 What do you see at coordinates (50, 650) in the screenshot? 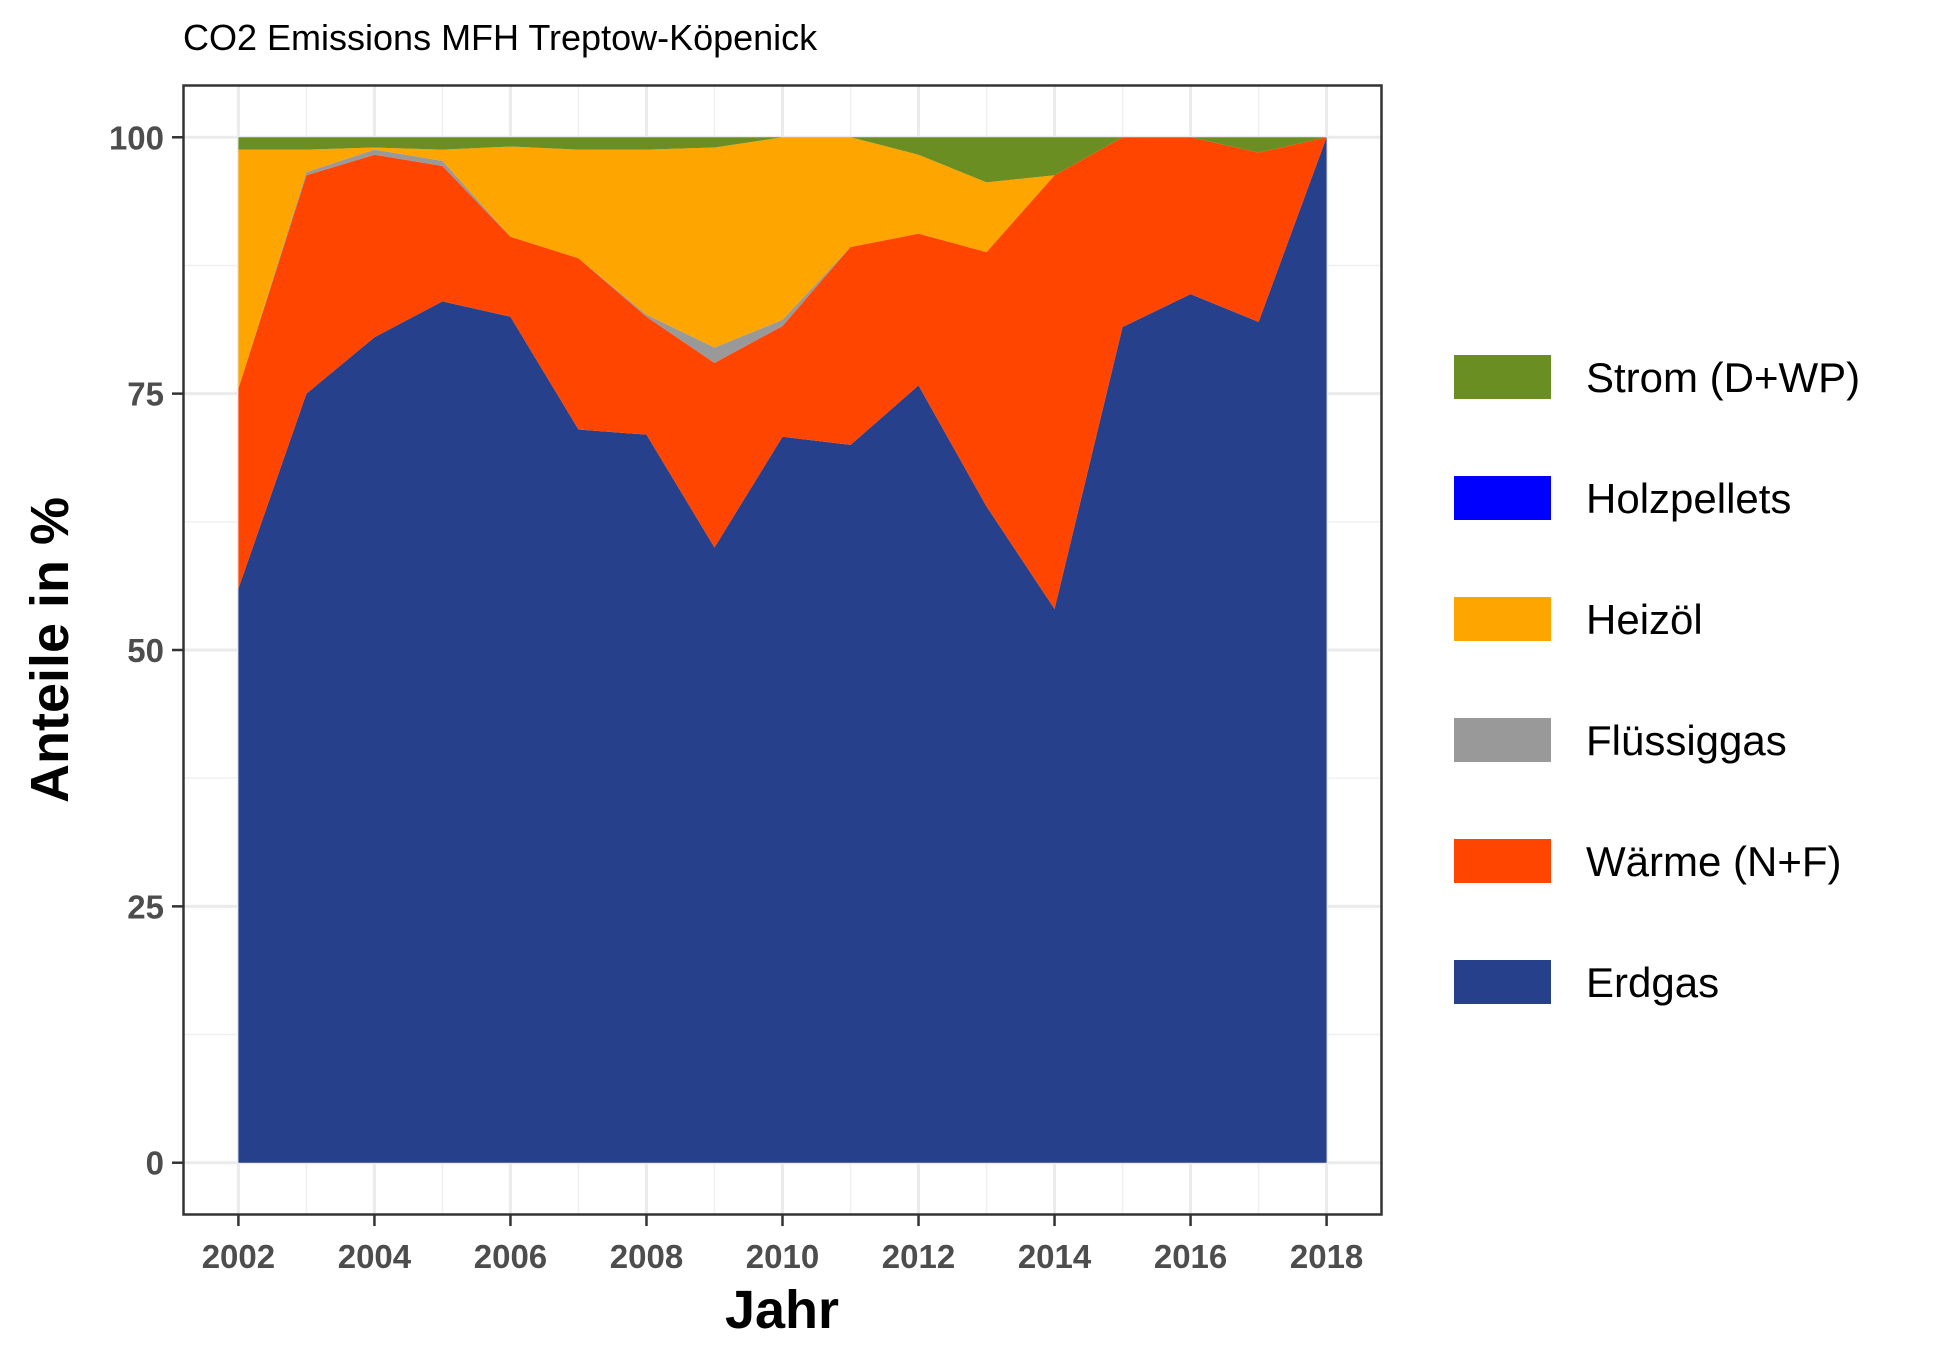
I see `y-axis-title: Anteile in %` at bounding box center [50, 650].